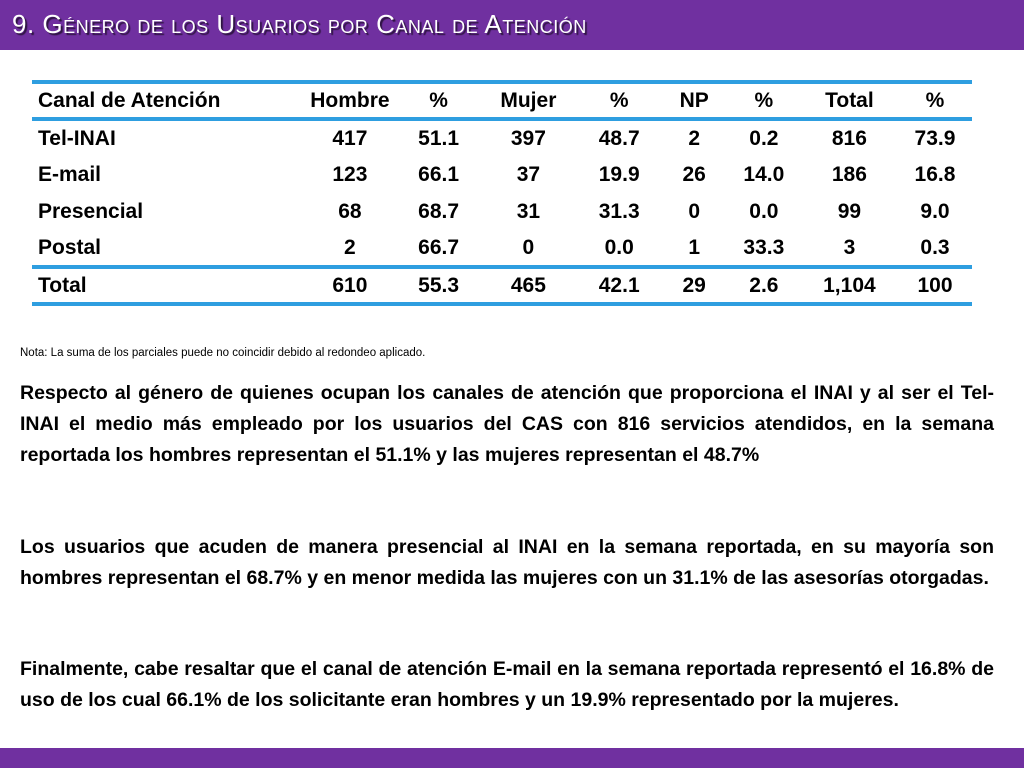 This screenshot has height=768, width=1024. What do you see at coordinates (439, 247) in the screenshot?
I see `cell-men-pct: 66.7` at bounding box center [439, 247].